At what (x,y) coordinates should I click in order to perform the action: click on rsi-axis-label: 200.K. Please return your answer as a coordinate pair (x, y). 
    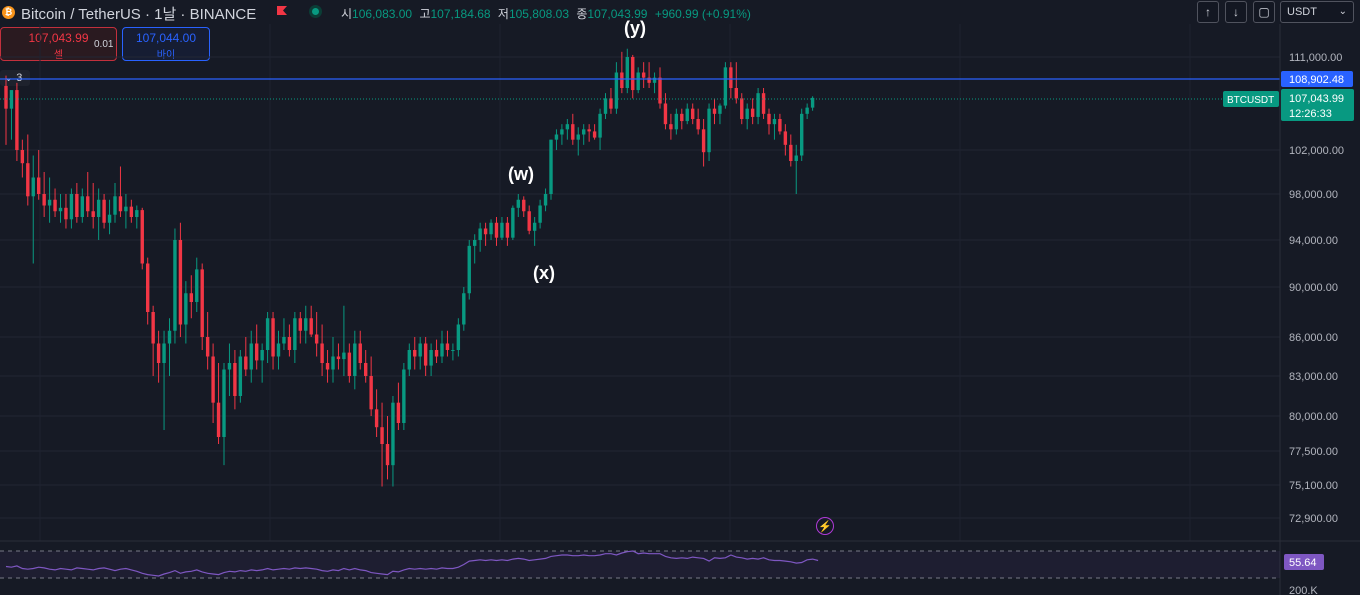
    Looking at the image, I should click on (1303, 590).